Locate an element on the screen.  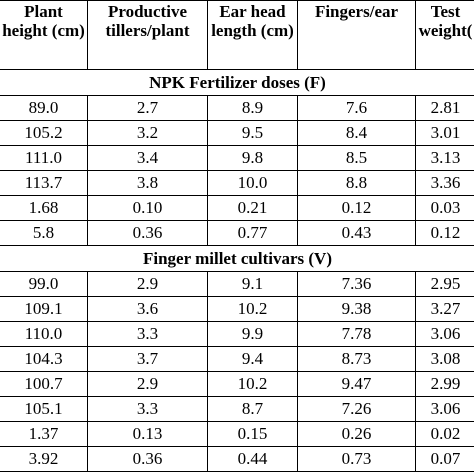
cell: 3.92 is located at coordinates (44, 459).